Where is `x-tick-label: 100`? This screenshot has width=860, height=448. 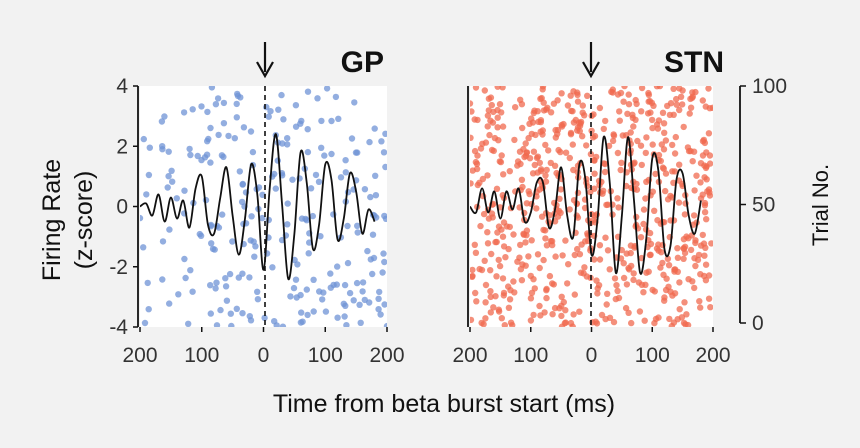 x-tick-label: 100 is located at coordinates (530, 355).